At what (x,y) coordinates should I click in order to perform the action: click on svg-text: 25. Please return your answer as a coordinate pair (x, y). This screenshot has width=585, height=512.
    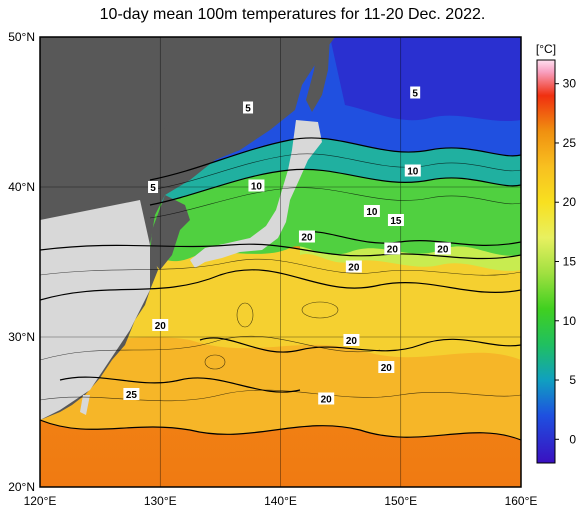
    Looking at the image, I should click on (132, 395).